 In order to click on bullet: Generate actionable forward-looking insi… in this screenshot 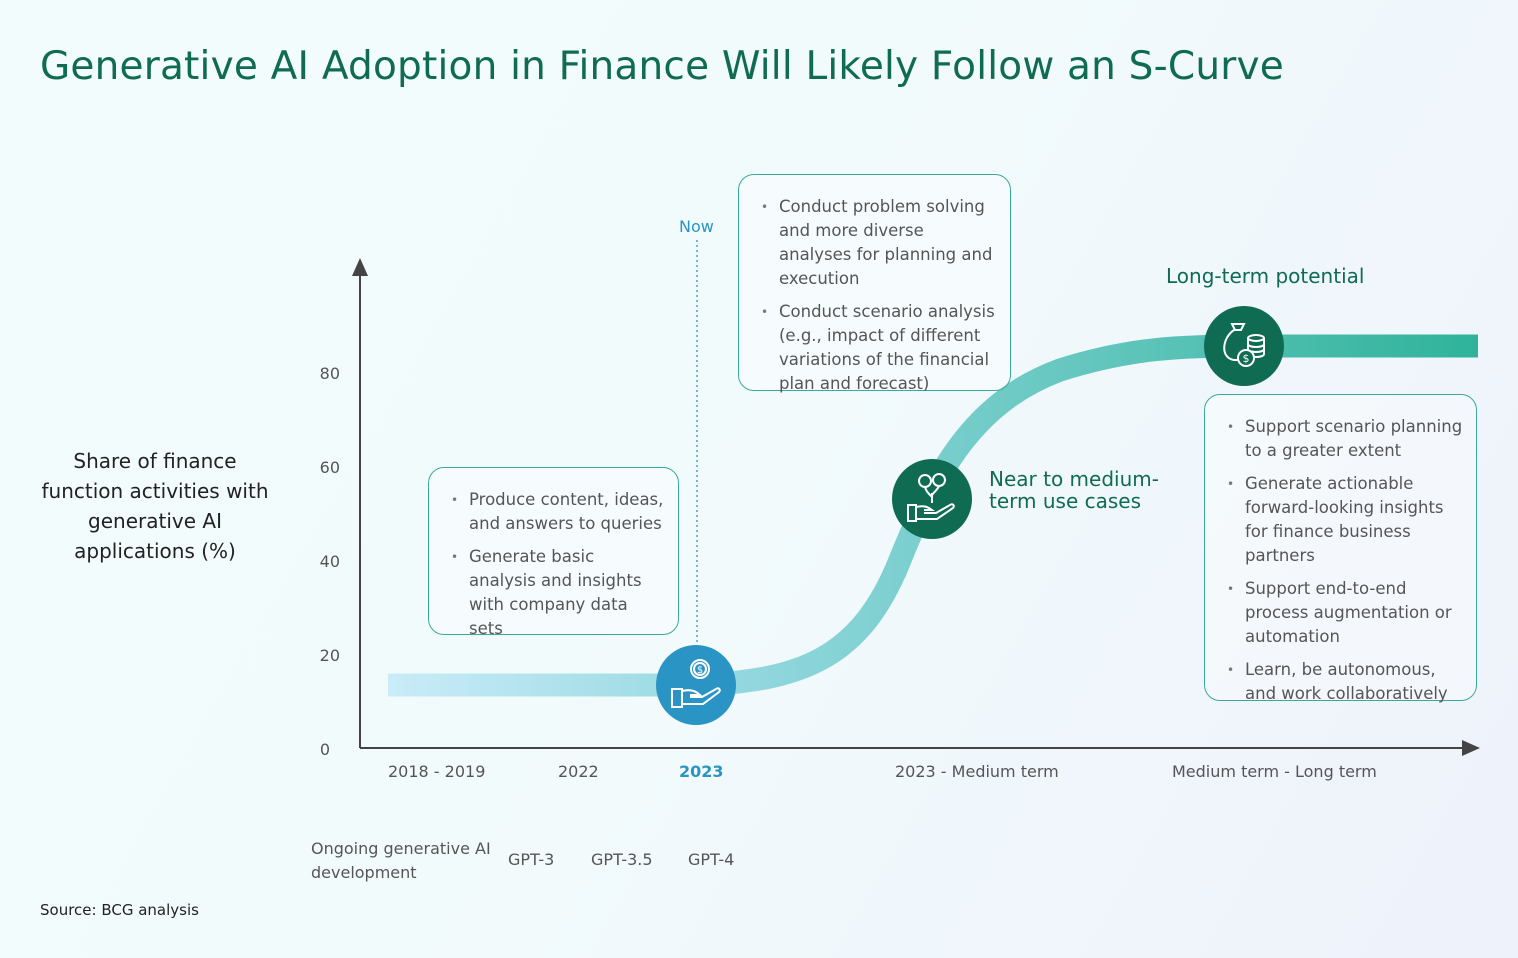, I will do `click(1343, 520)`.